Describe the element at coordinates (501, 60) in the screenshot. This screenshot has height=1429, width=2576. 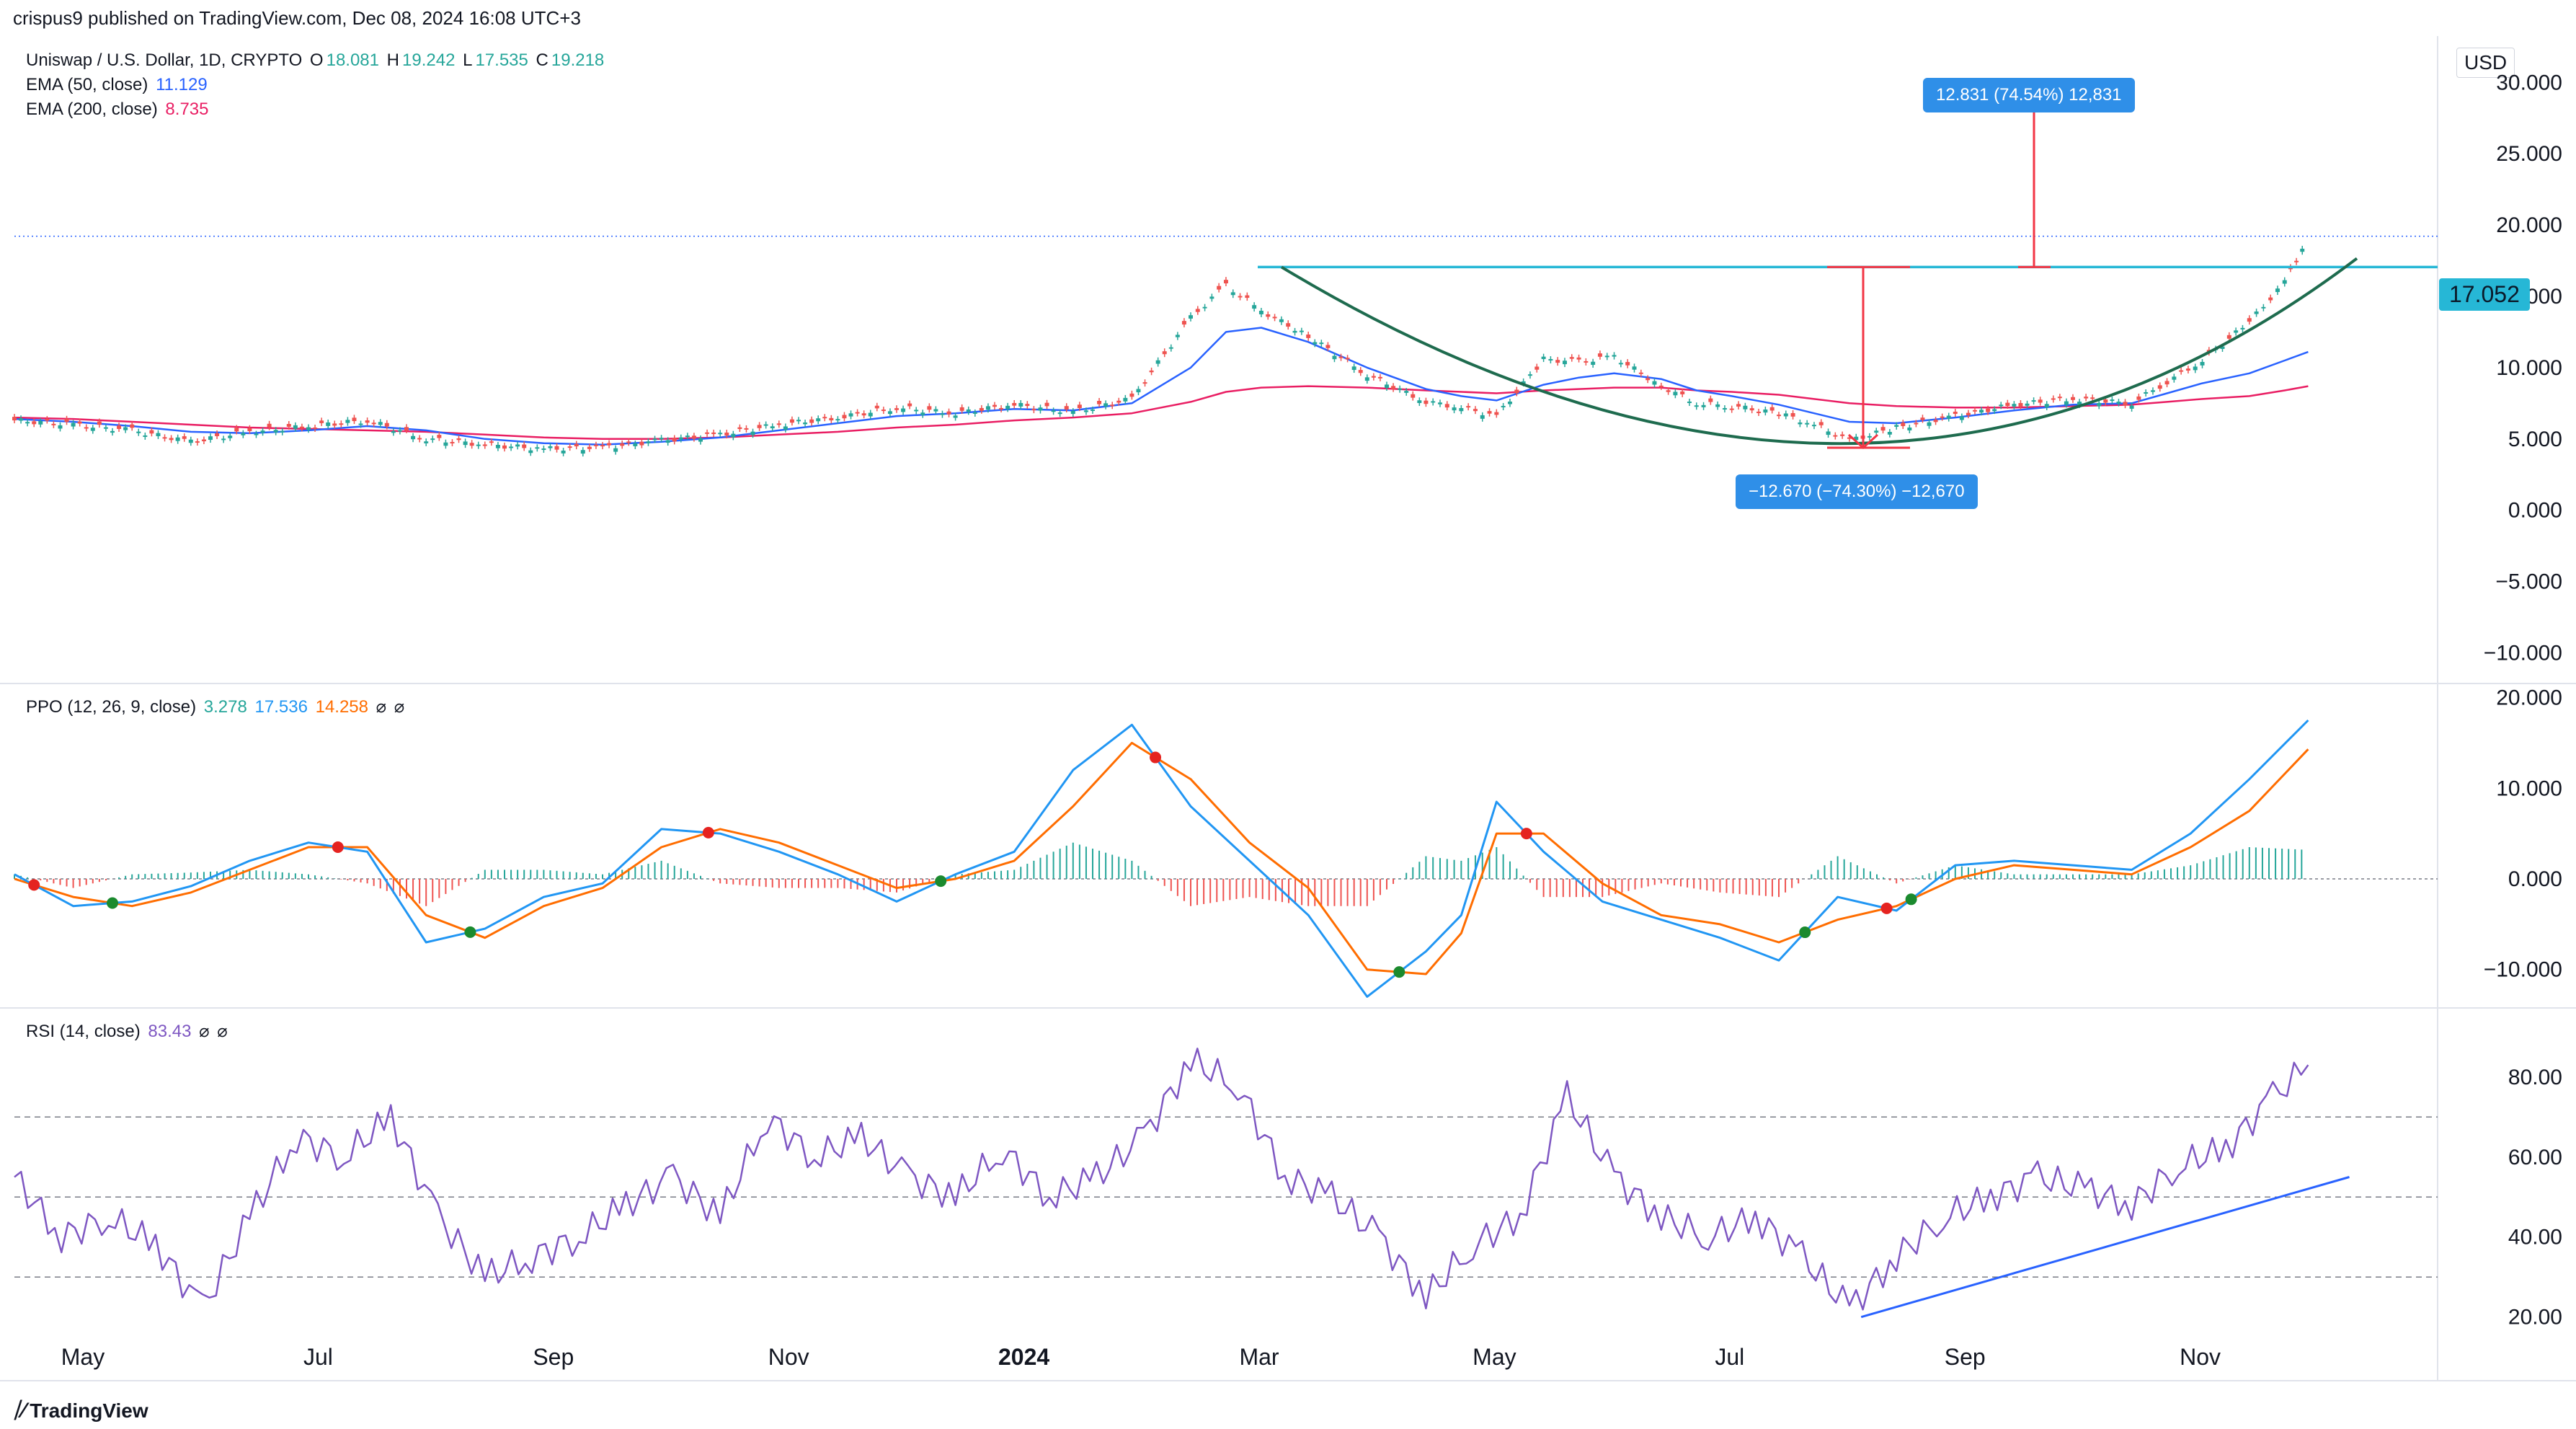
I see `low-value: 17.535` at that location.